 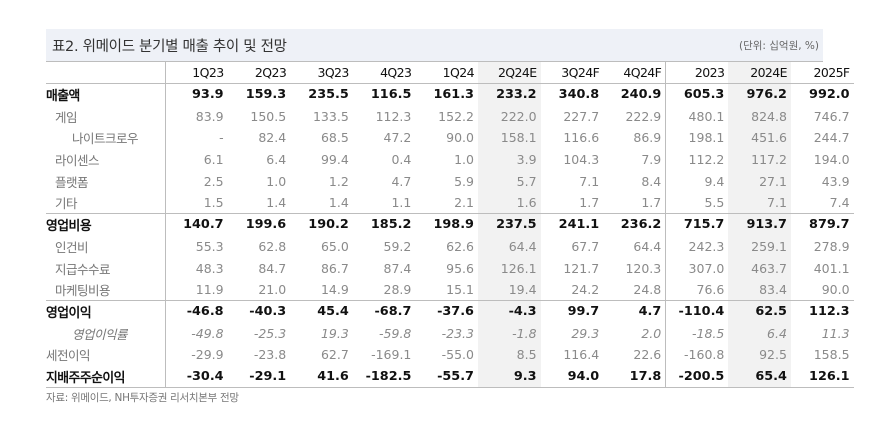 What do you see at coordinates (401, 181) in the screenshot?
I see `value-cell: 4.7` at bounding box center [401, 181].